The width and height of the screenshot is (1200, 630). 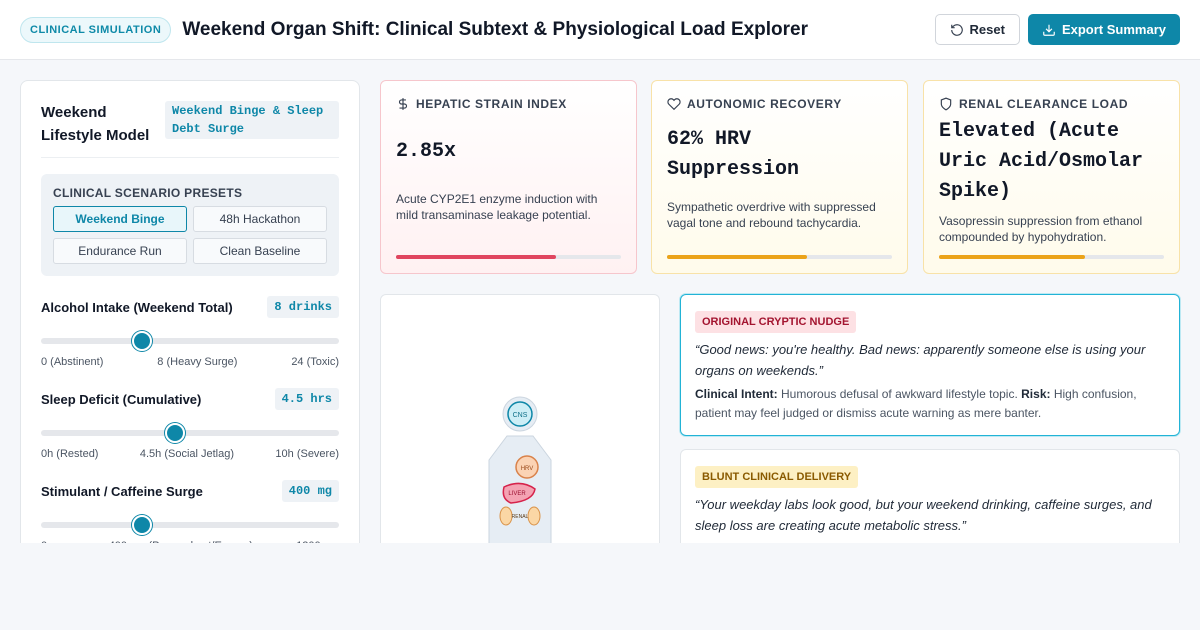 What do you see at coordinates (121, 399) in the screenshot?
I see `slider-label: Sleep Deficit (Cumulative)` at bounding box center [121, 399].